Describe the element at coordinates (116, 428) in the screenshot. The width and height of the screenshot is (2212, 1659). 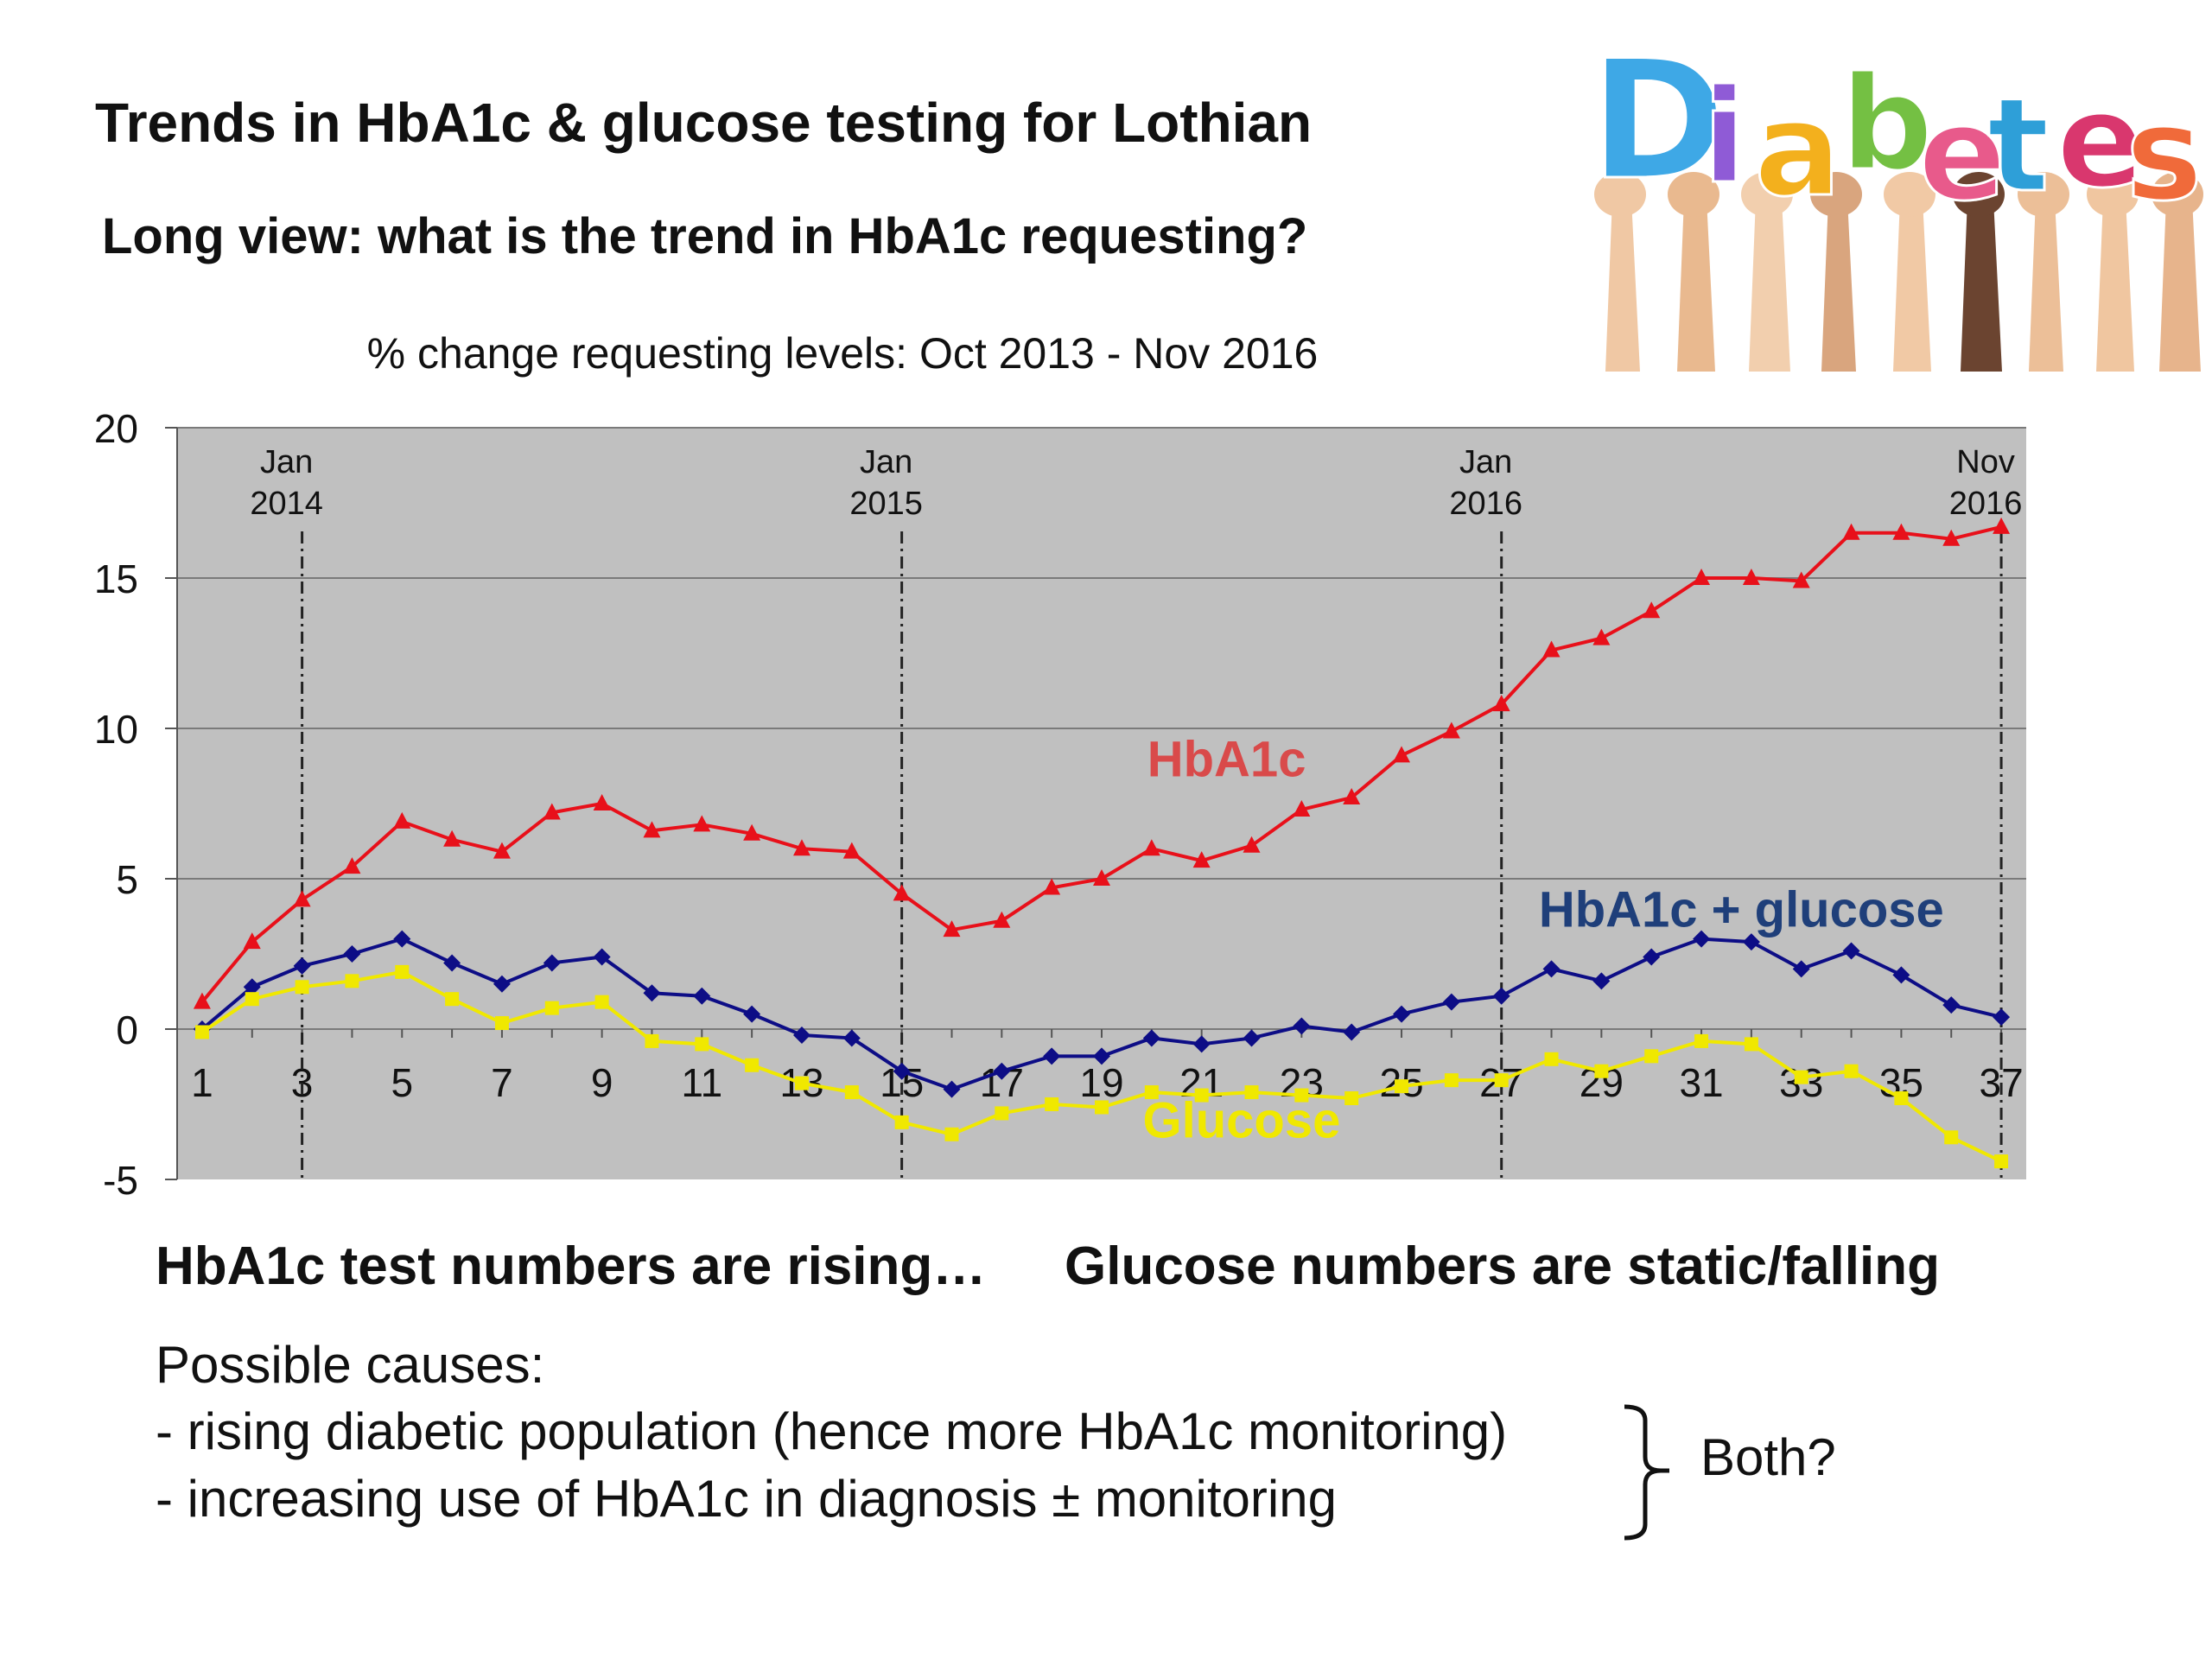
I see `y-tick-label: 20` at that location.